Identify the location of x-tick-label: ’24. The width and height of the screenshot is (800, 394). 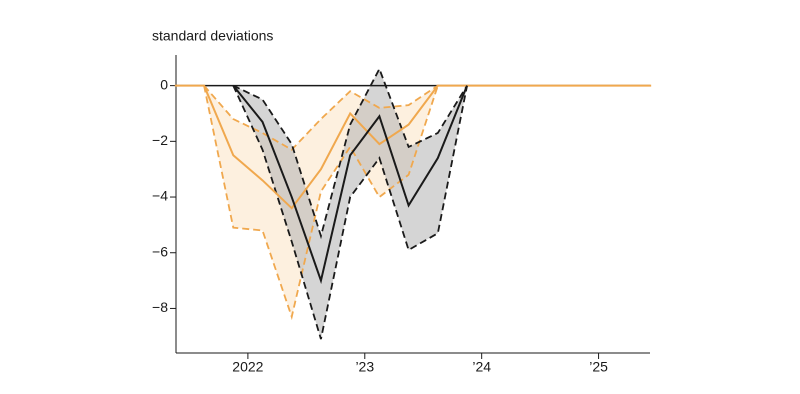
(481, 367).